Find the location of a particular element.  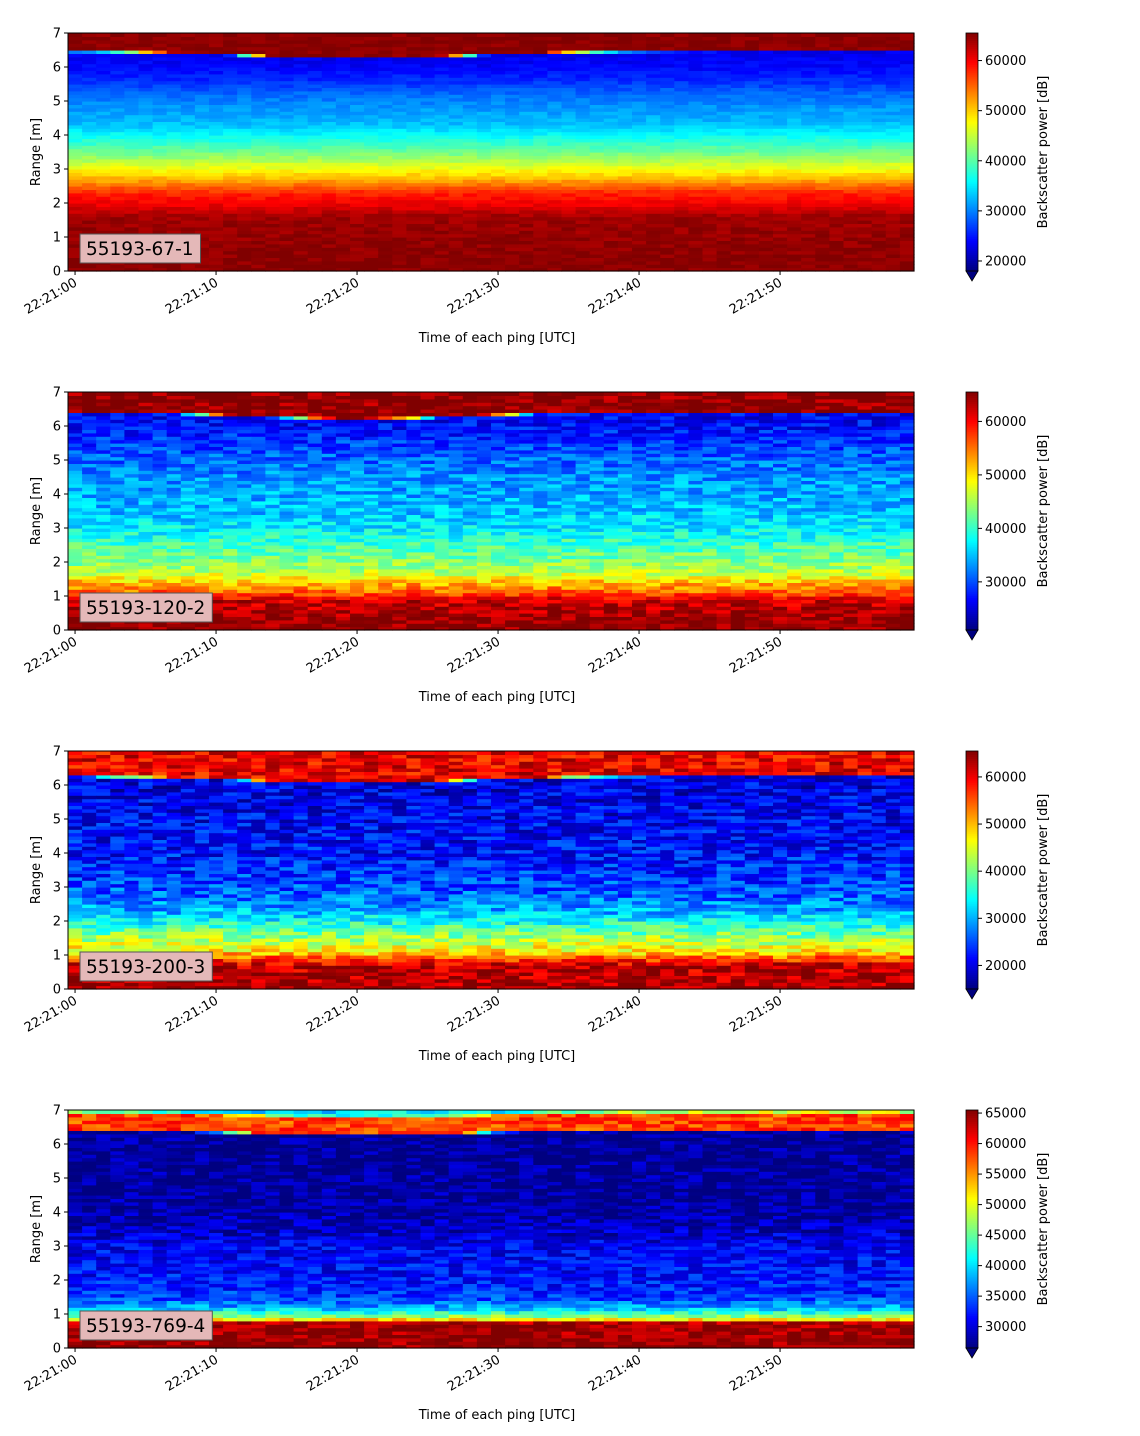

y-tick-label: 4 is located at coordinates (57, 136).